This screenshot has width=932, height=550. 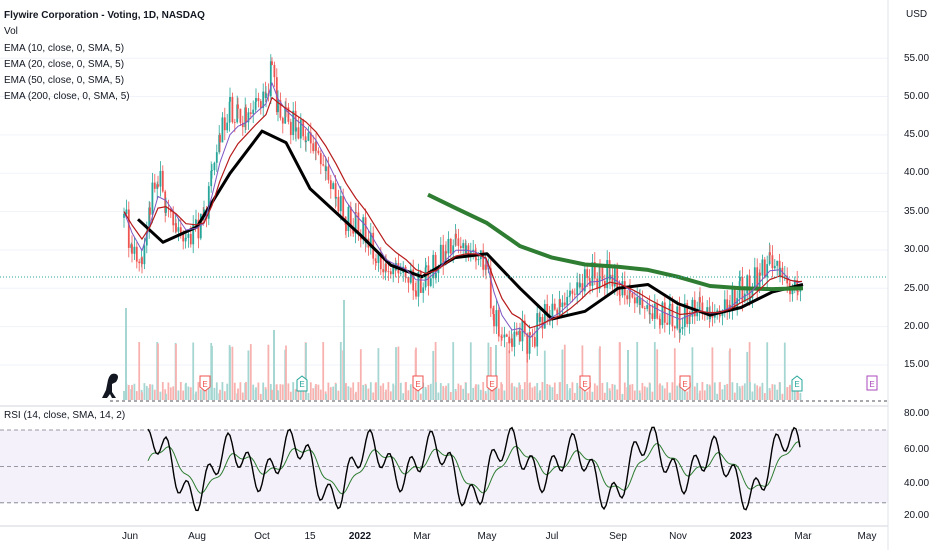 What do you see at coordinates (64, 64) in the screenshot?
I see `indicator-ema-20: EMA (20, close, 0, SMA, 5)` at bounding box center [64, 64].